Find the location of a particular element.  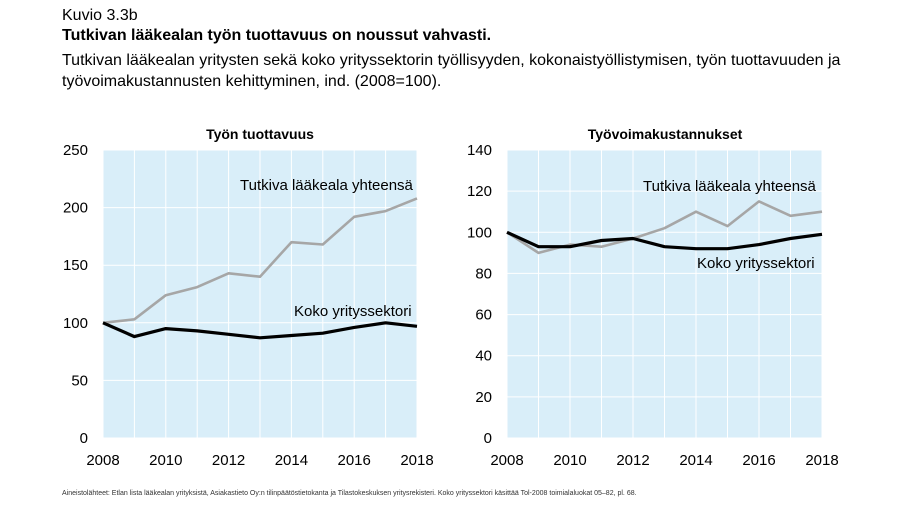

chart2-x-tick-label: 2010 is located at coordinates (569, 460).